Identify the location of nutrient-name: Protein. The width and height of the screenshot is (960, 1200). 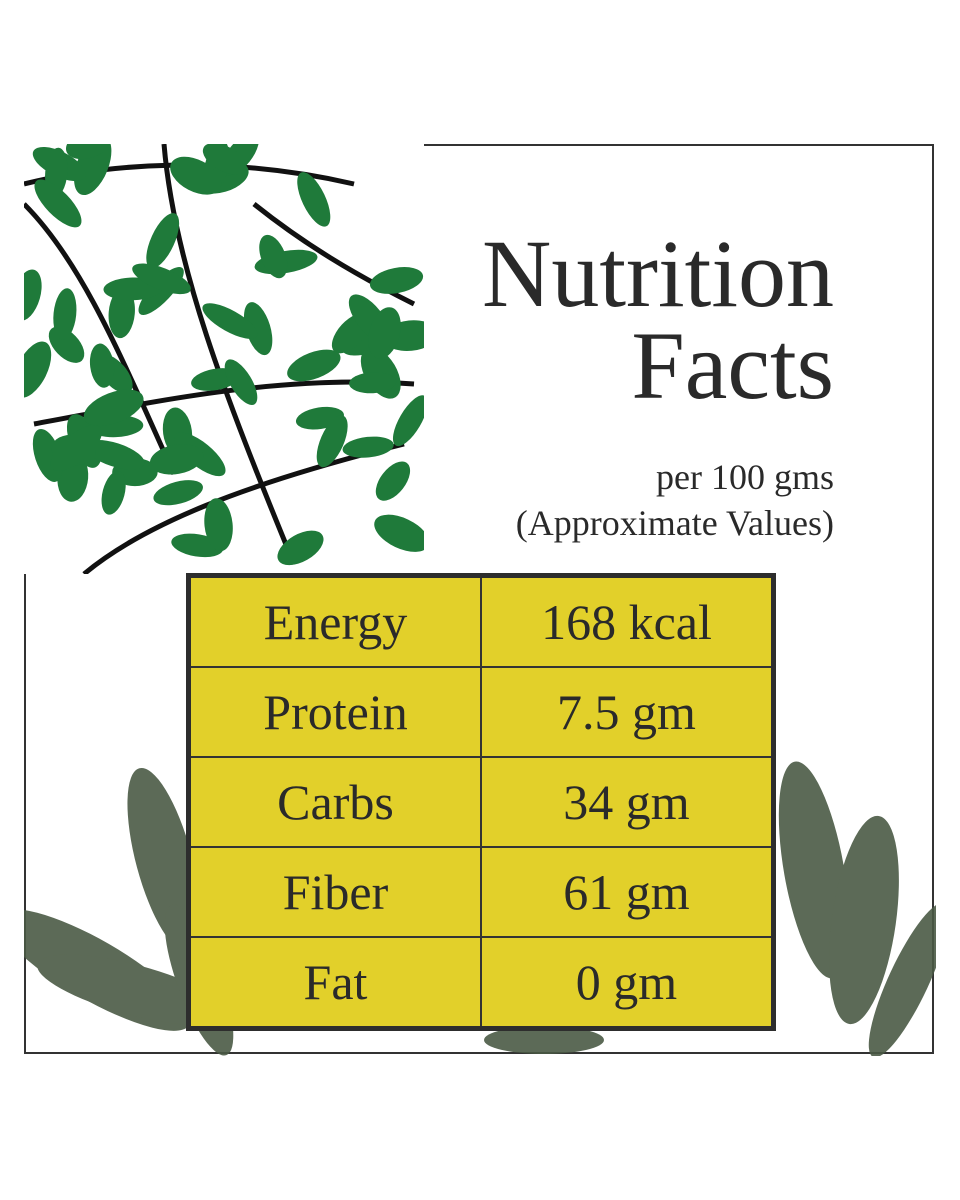
(334, 712).